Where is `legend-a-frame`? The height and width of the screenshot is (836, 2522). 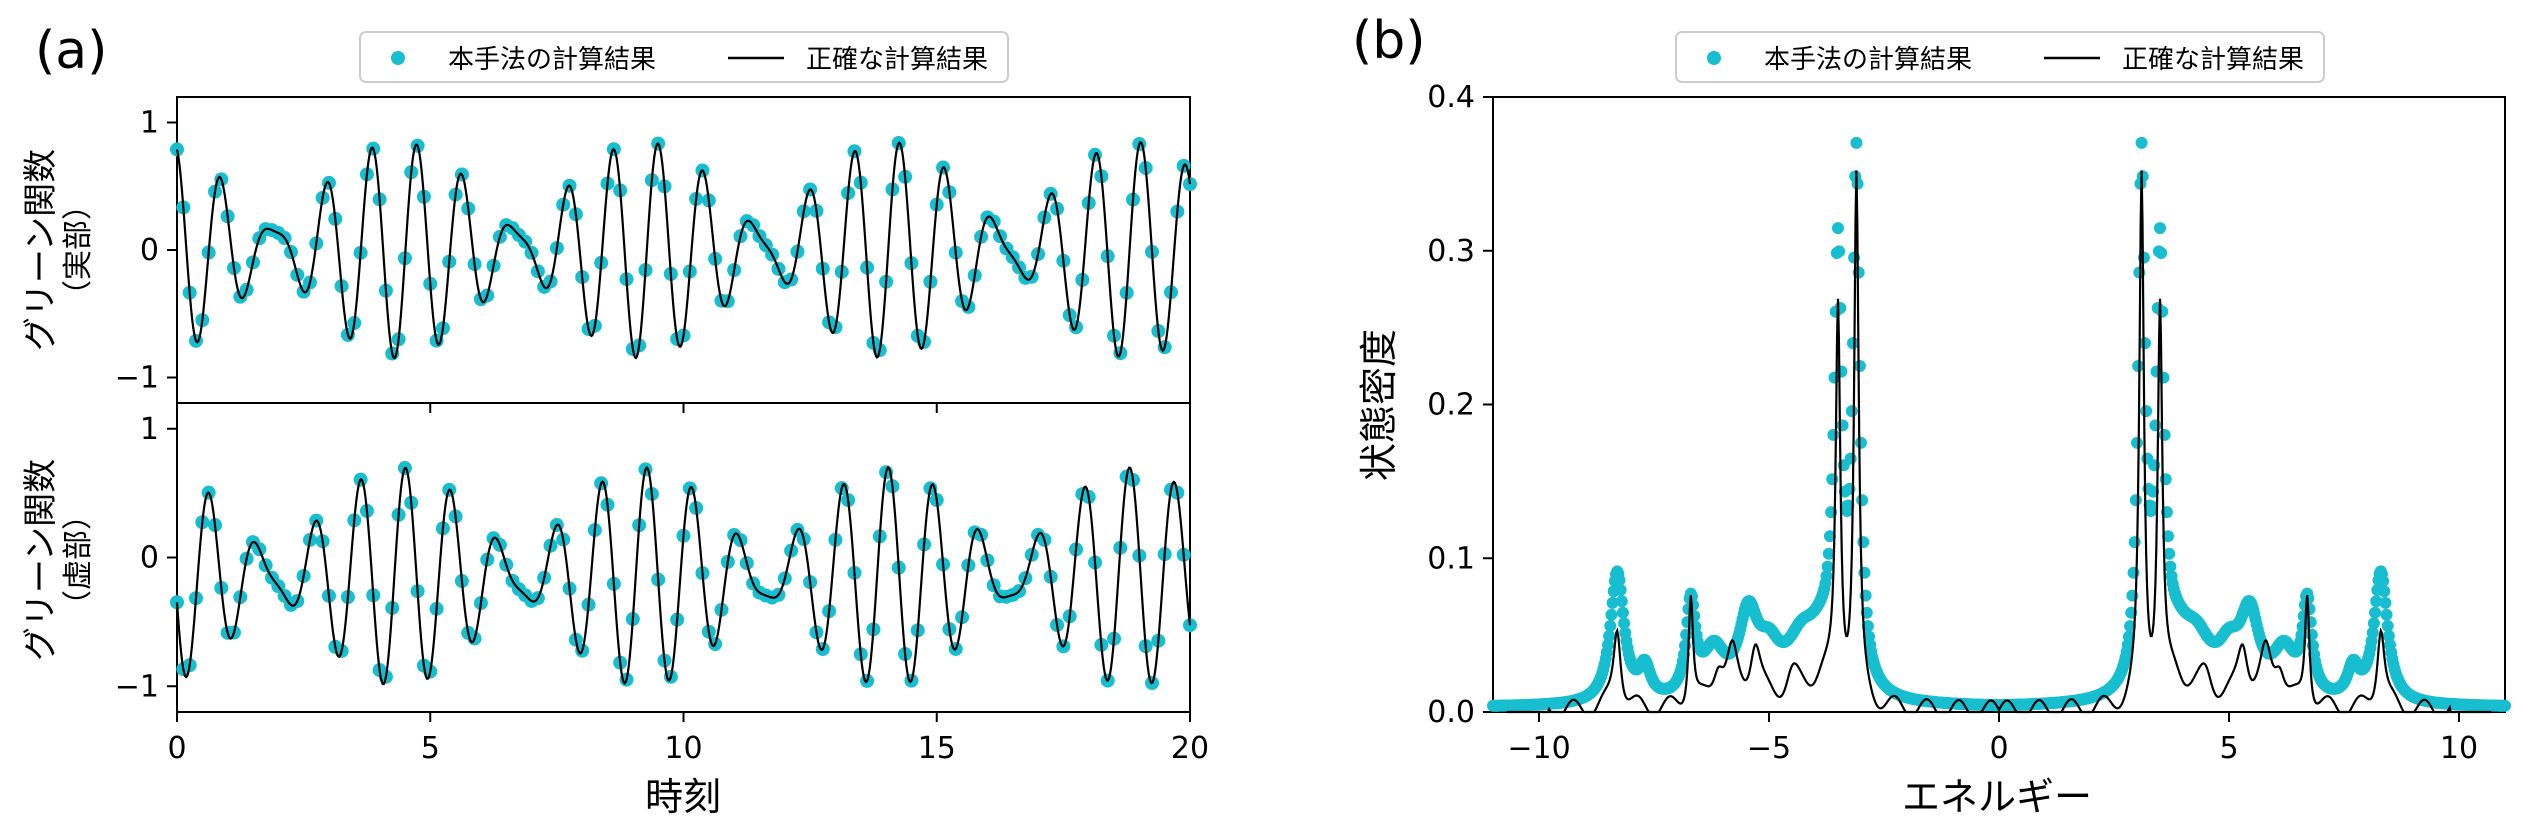 legend-a-frame is located at coordinates (684, 57).